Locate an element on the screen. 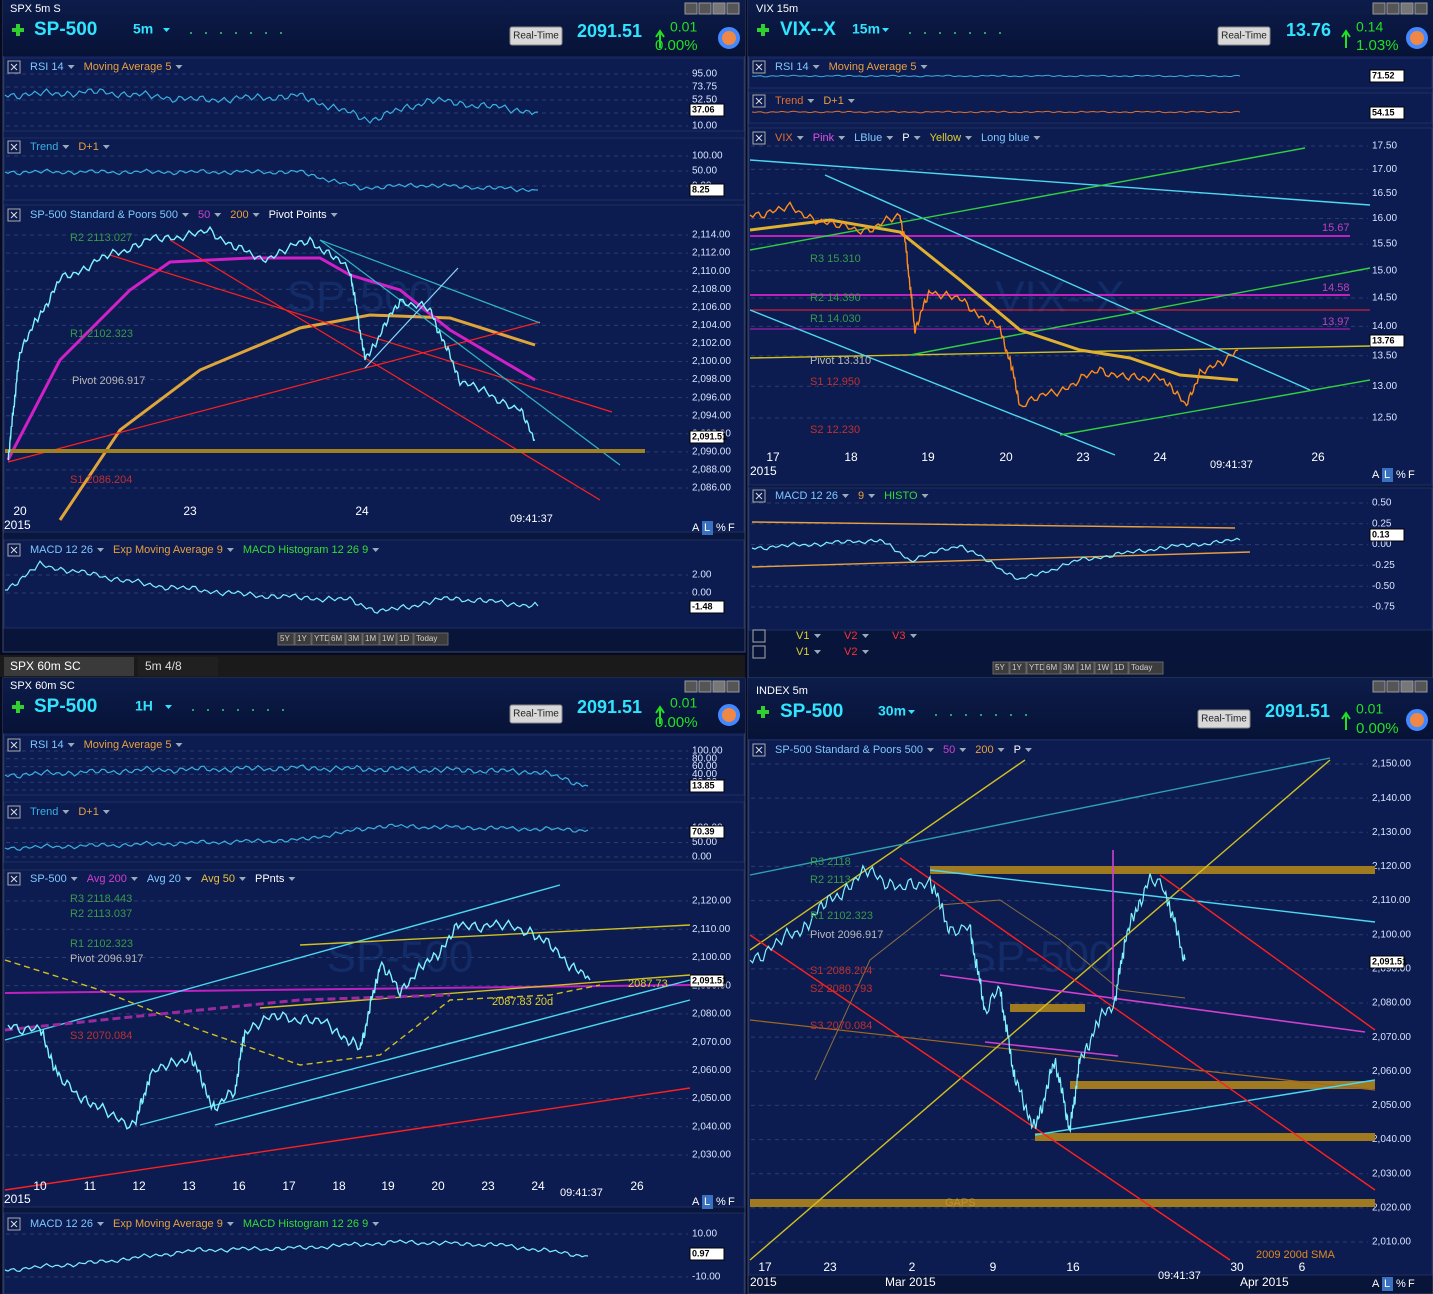  study-label: Avg 50 is located at coordinates (218, 879).